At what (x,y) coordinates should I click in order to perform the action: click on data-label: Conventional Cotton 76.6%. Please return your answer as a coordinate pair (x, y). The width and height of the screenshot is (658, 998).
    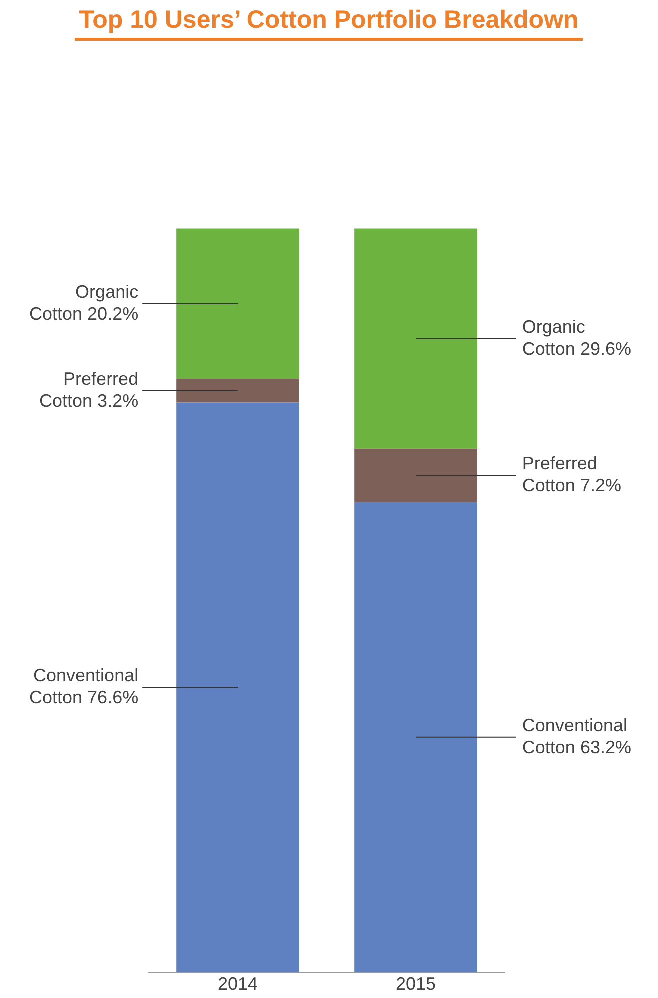
    Looking at the image, I should click on (84, 687).